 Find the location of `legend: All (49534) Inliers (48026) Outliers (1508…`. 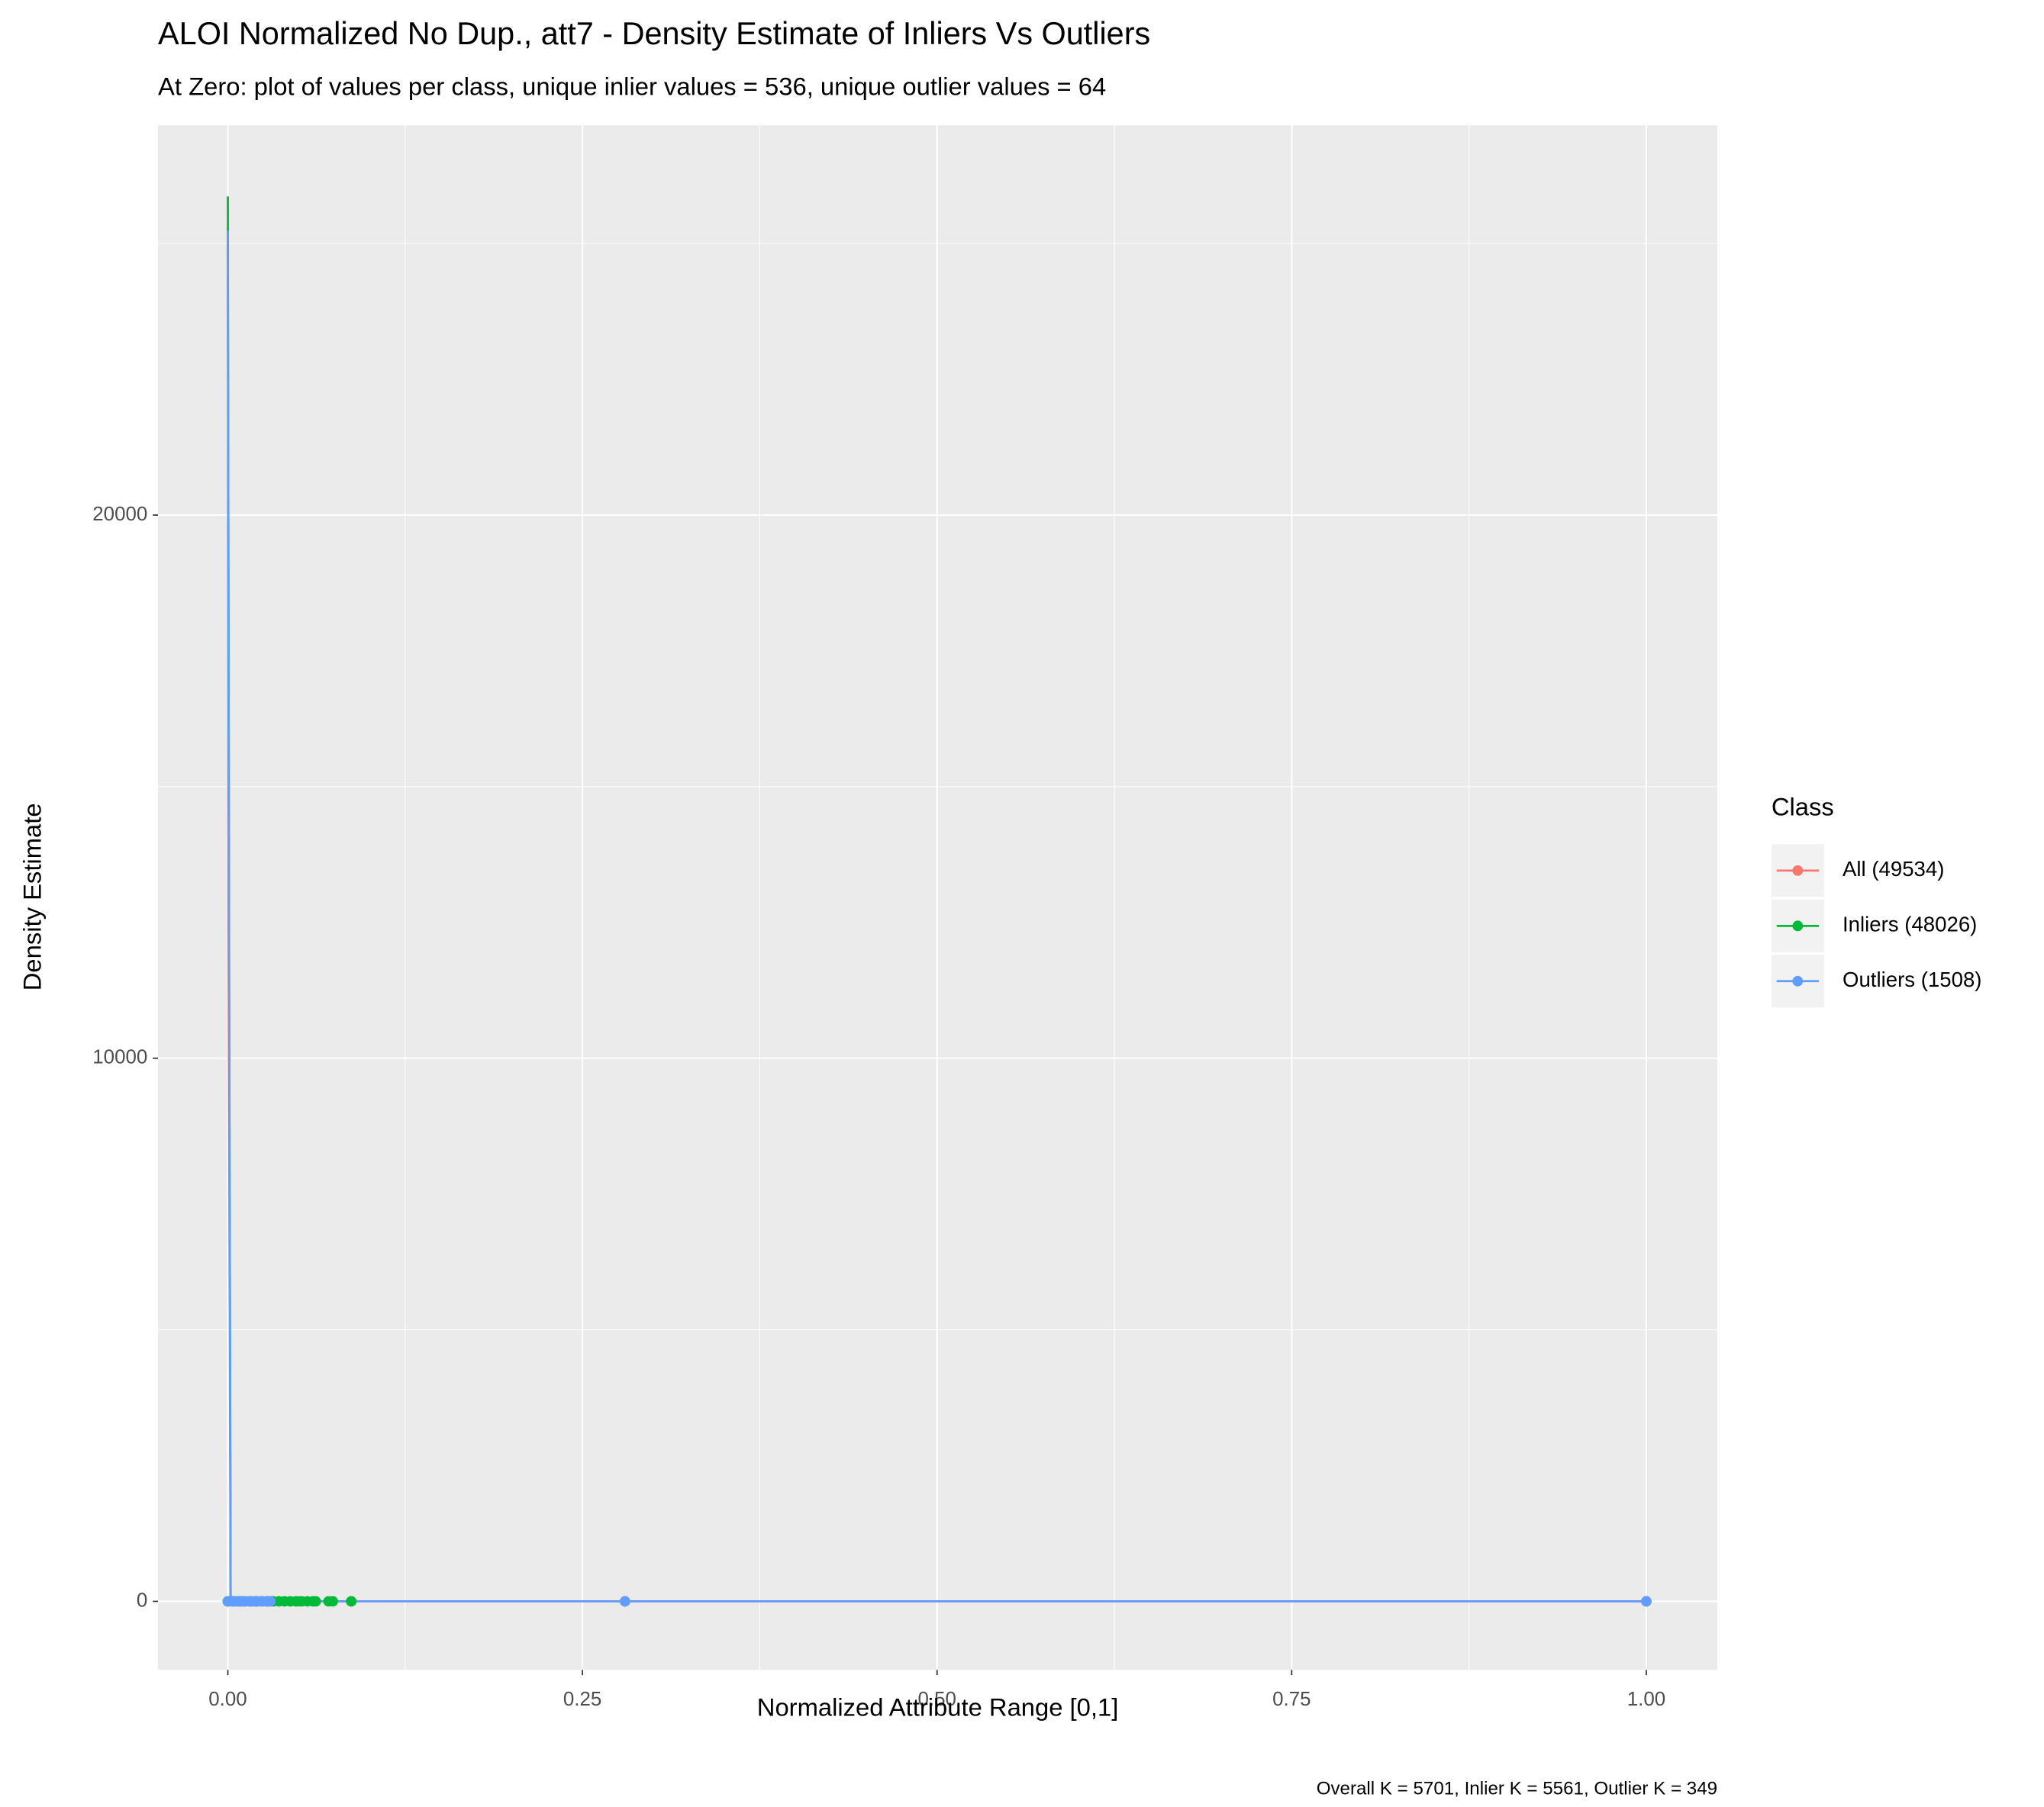

legend: All (49534) Inliers (48026) Outliers (1508… is located at coordinates (1877, 926).